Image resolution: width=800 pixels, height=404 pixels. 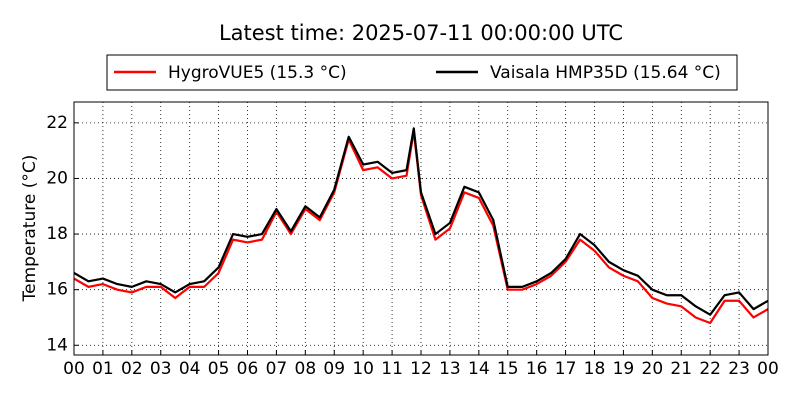 What do you see at coordinates (103, 369) in the screenshot?
I see `x-tick-label: 01` at bounding box center [103, 369].